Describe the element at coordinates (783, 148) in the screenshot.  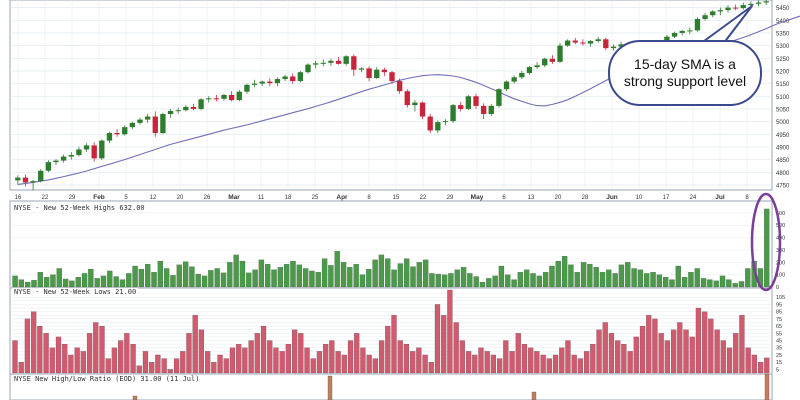
I see `price-tick-label: 4900` at that location.